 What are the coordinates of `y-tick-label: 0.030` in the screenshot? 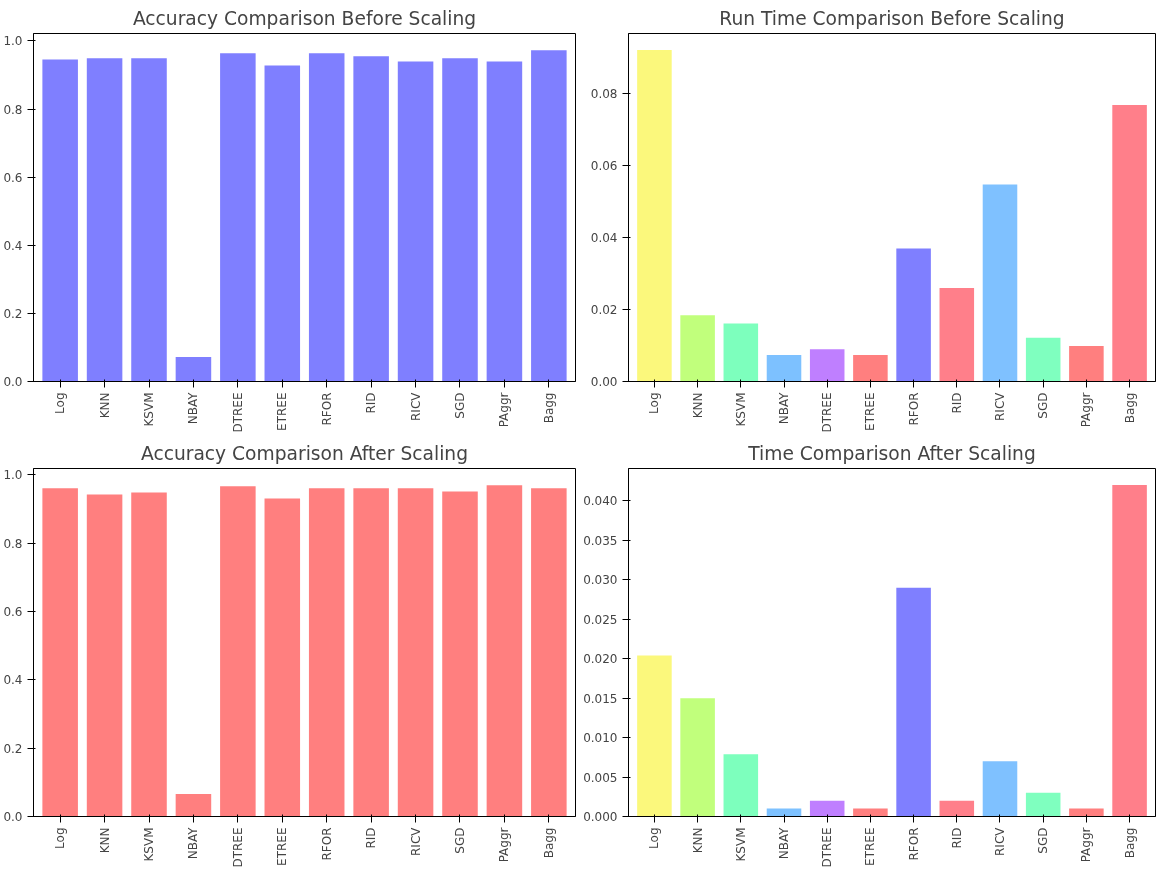 It's located at (600, 580).